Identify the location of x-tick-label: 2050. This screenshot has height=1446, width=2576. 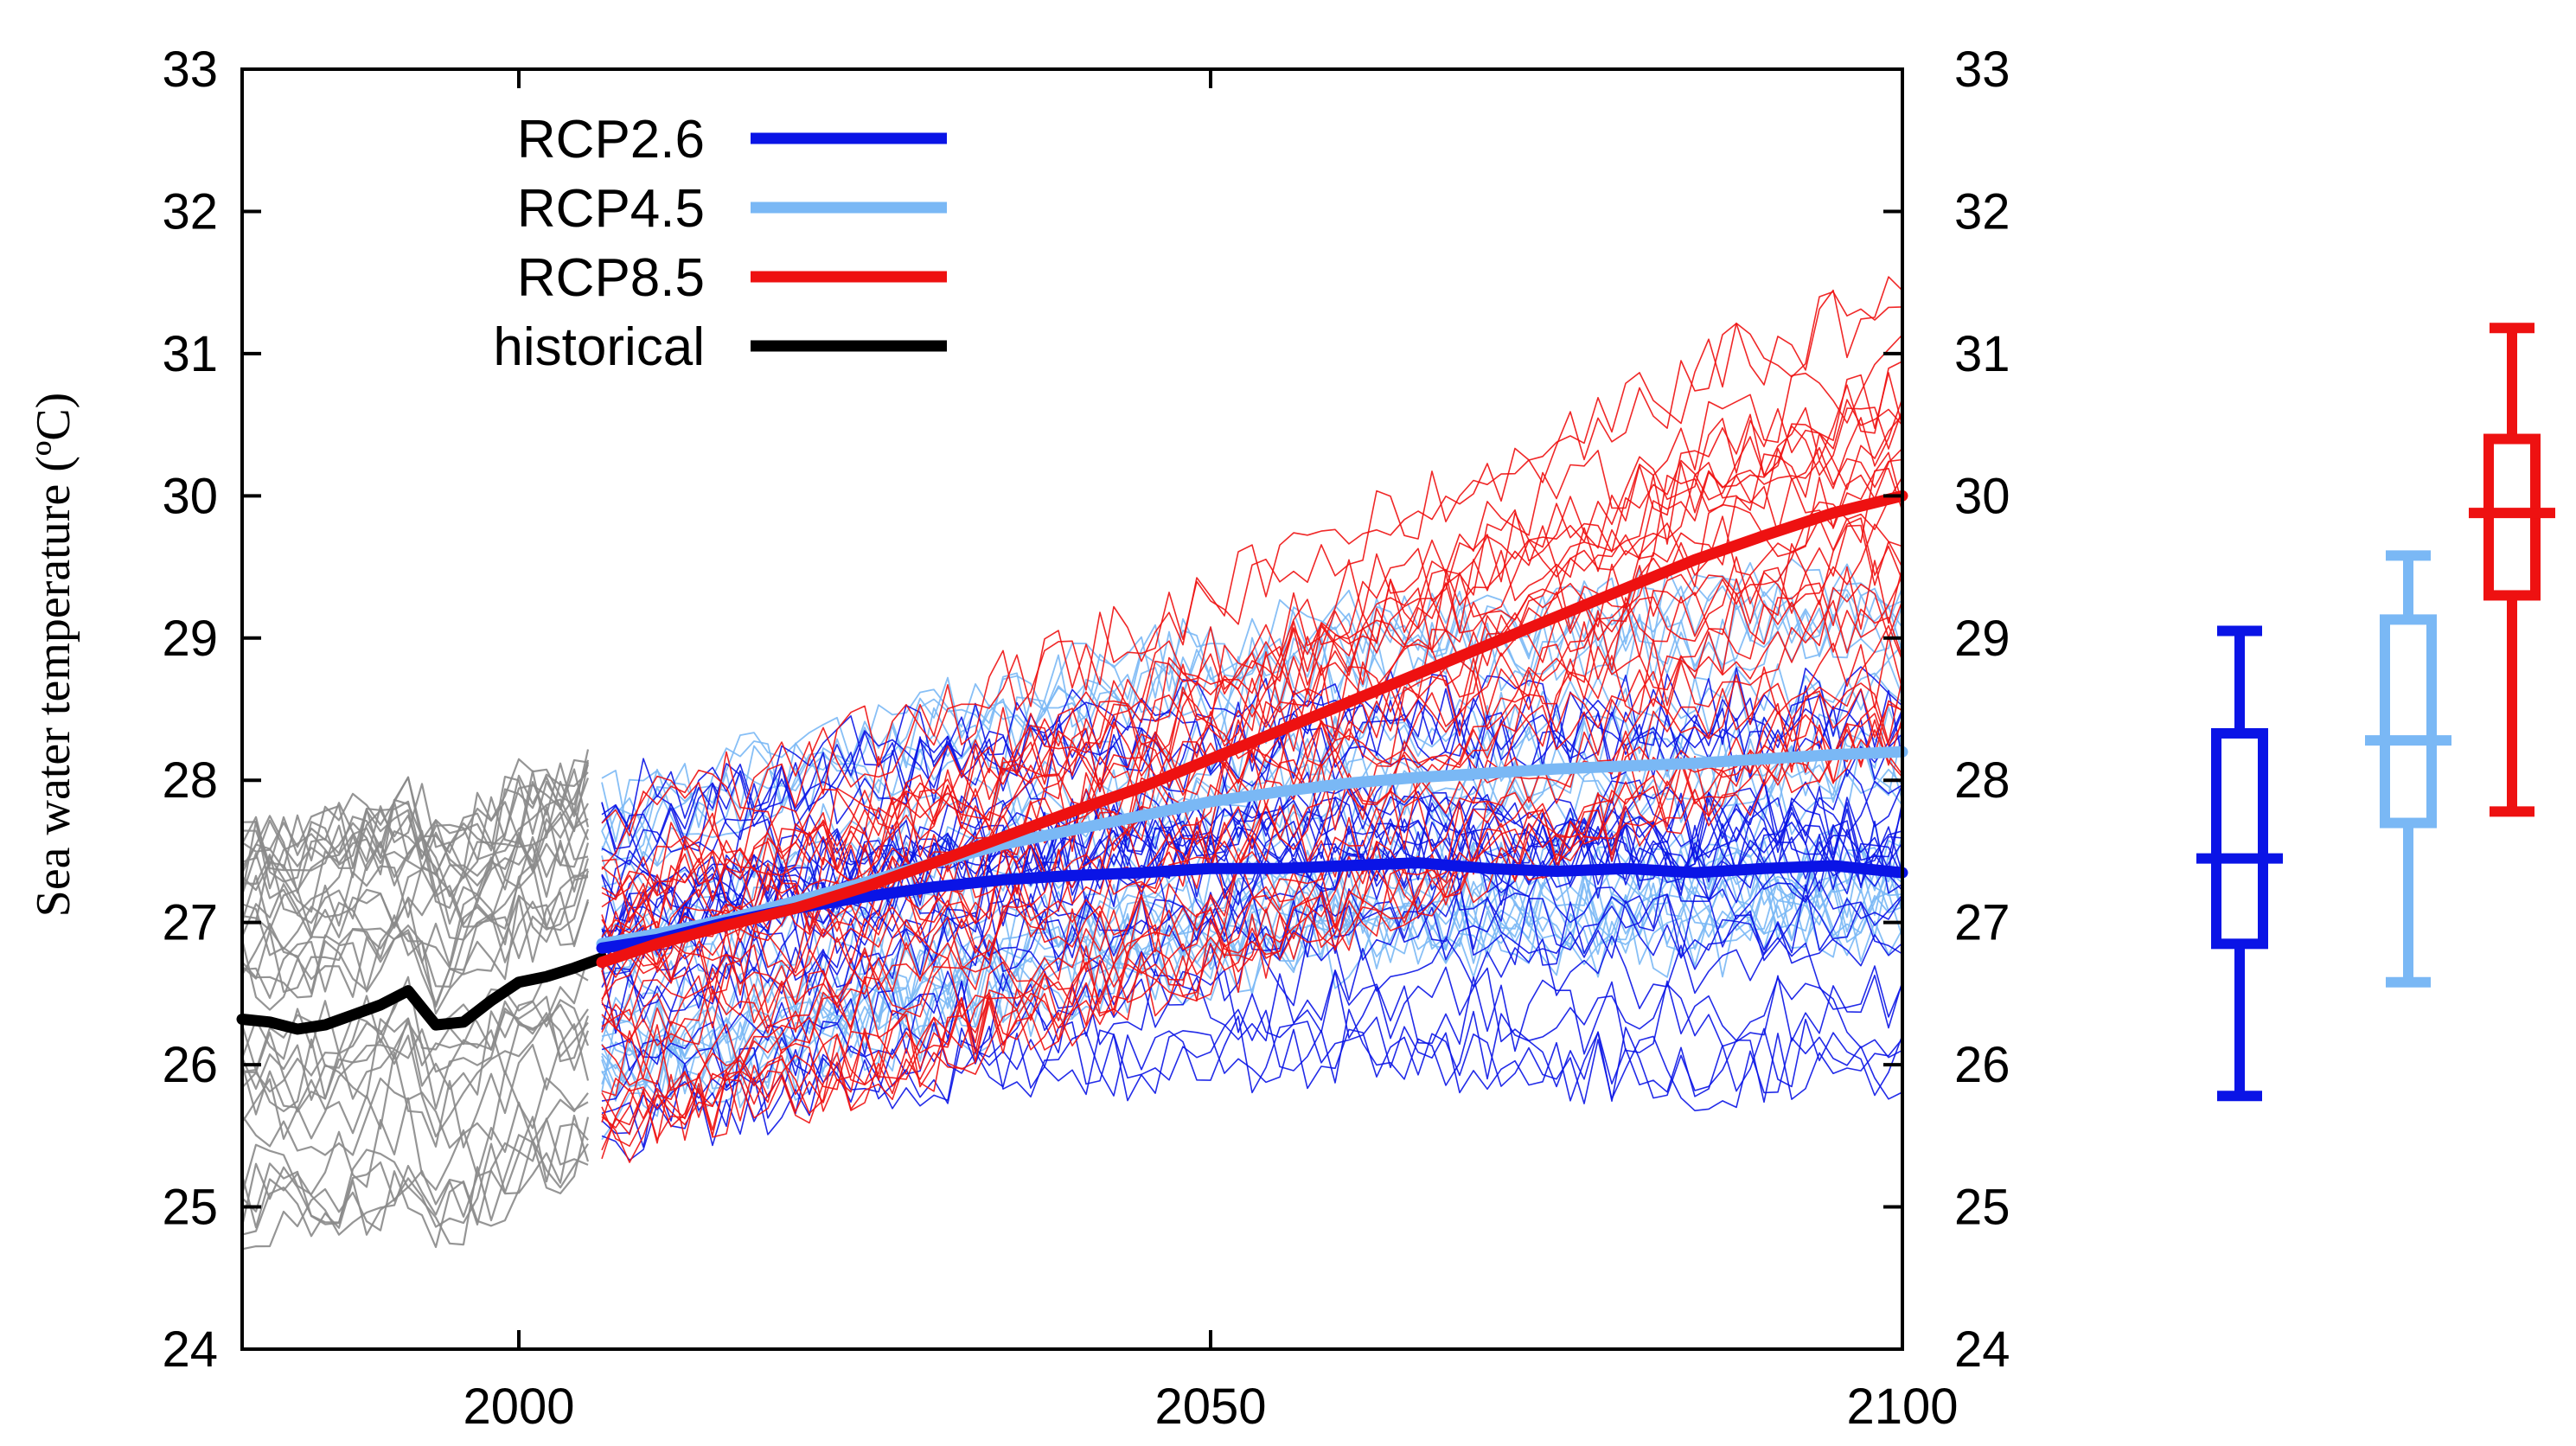
(1210, 1407).